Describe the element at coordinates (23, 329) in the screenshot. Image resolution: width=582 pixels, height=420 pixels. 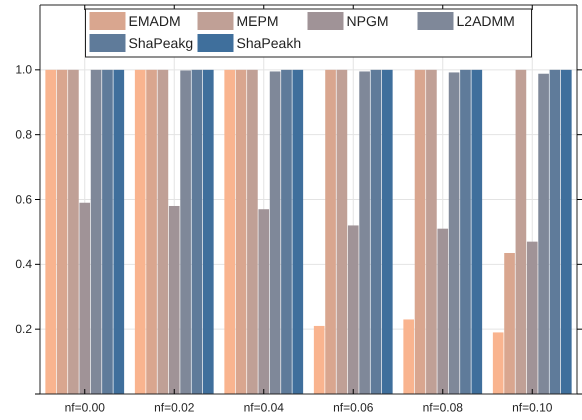
I see `y-tick-label: 0.2` at that location.